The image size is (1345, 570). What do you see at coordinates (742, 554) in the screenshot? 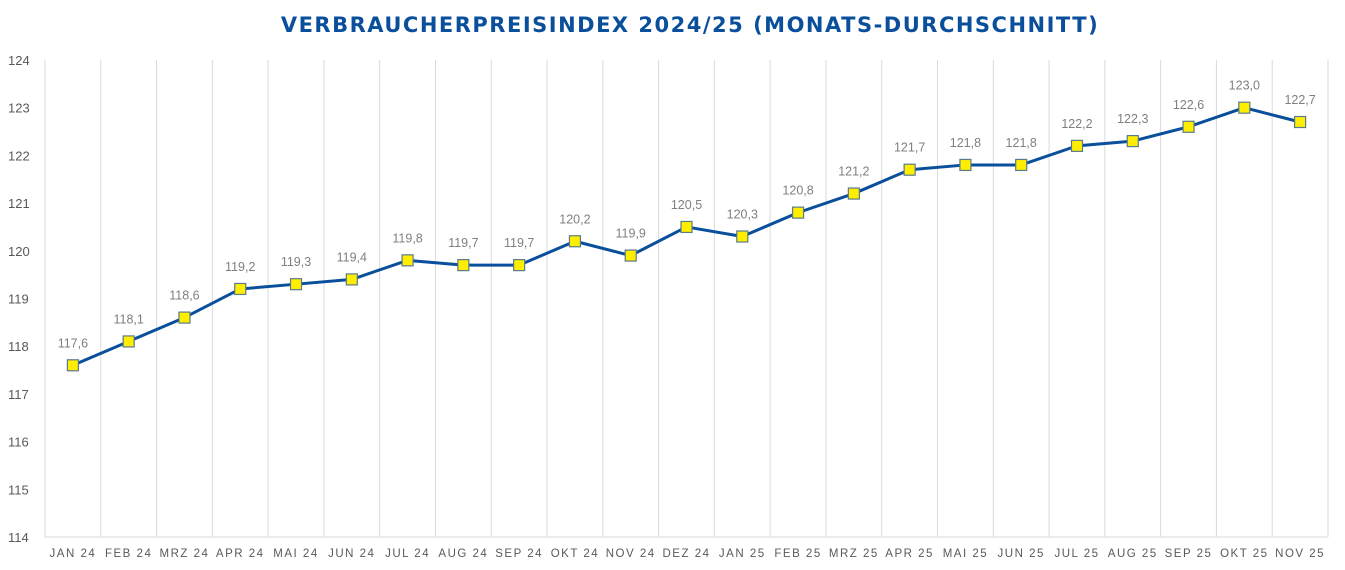
I see `x-tick-label: JAN 25` at bounding box center [742, 554].